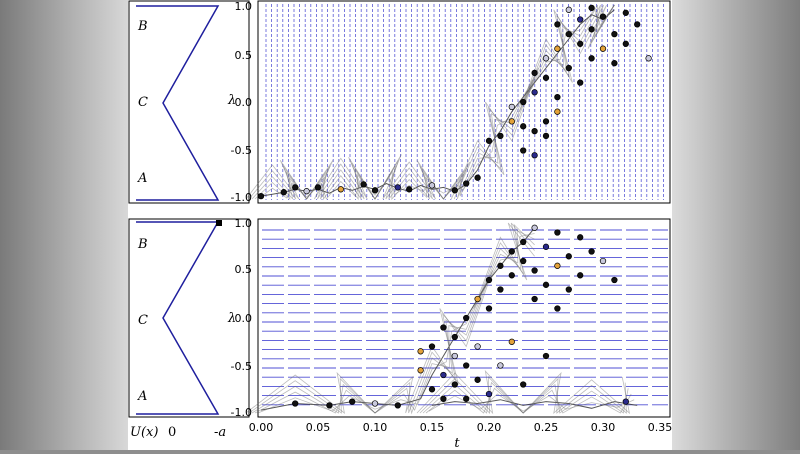 The height and width of the screenshot is (454, 800). What do you see at coordinates (244, 318) in the screenshot?
I see `bottom-ytick-0.0: 0.0` at bounding box center [244, 318].